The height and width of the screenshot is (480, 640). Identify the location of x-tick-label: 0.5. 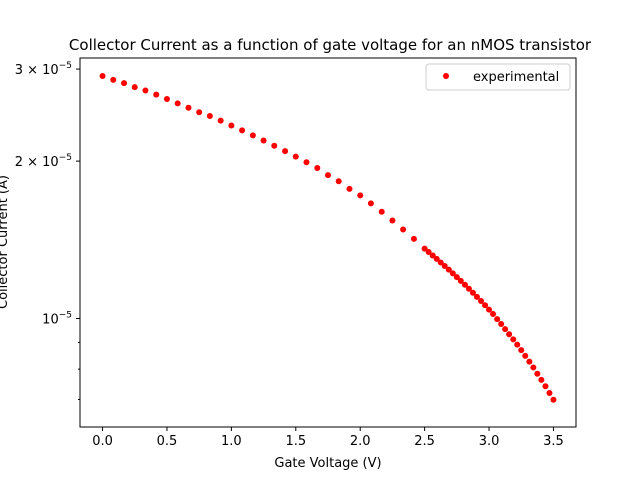
(167, 441).